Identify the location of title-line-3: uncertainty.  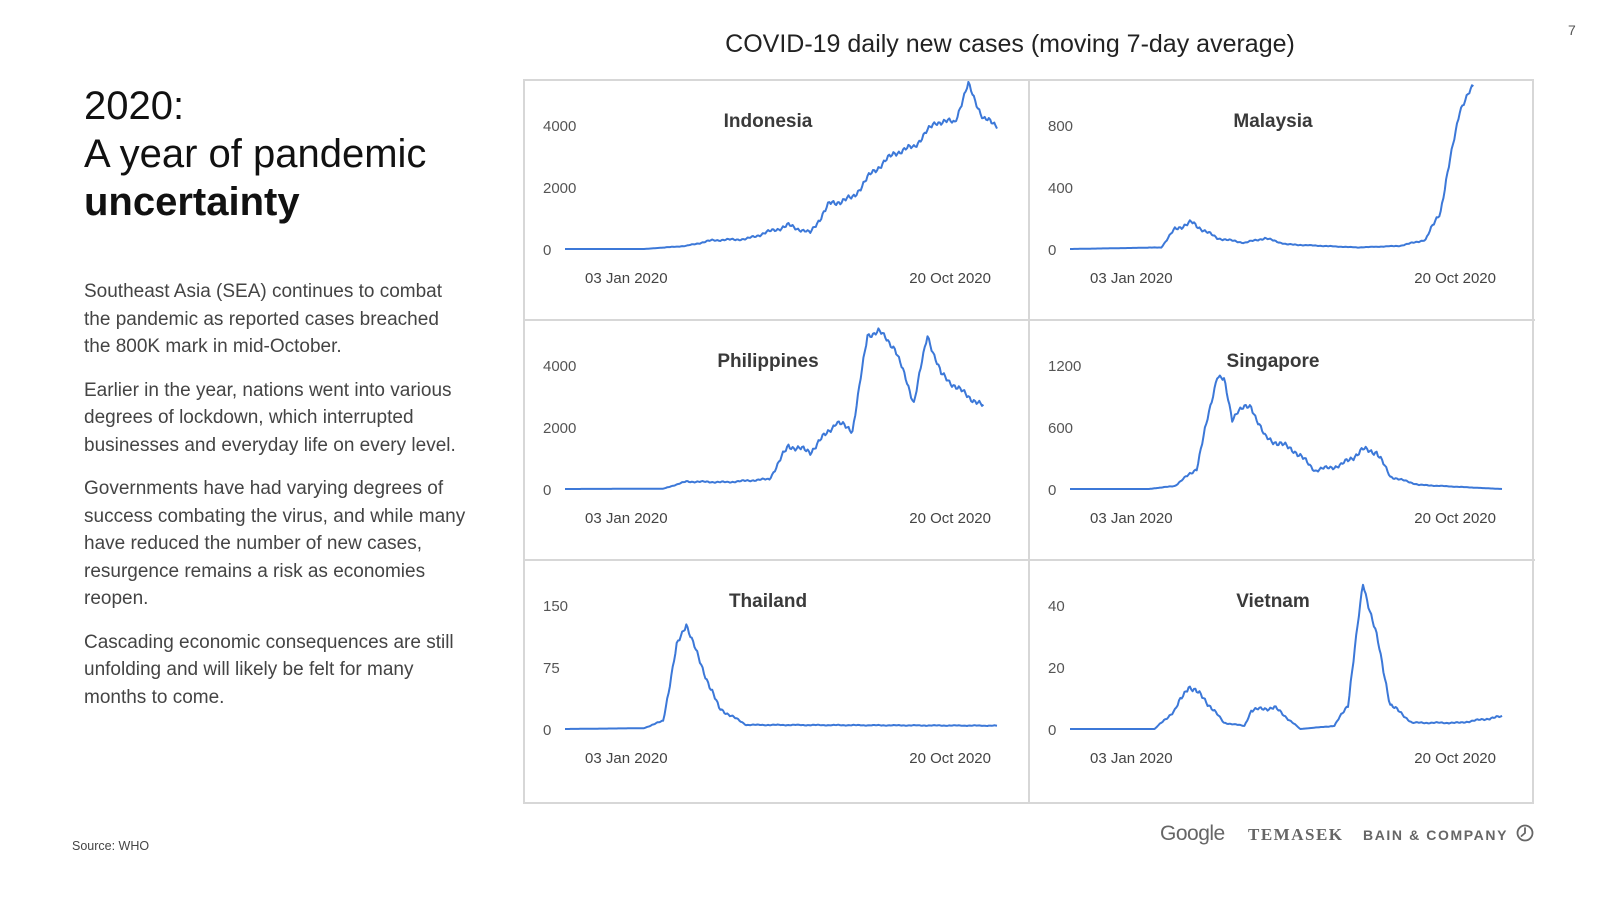
(192, 202).